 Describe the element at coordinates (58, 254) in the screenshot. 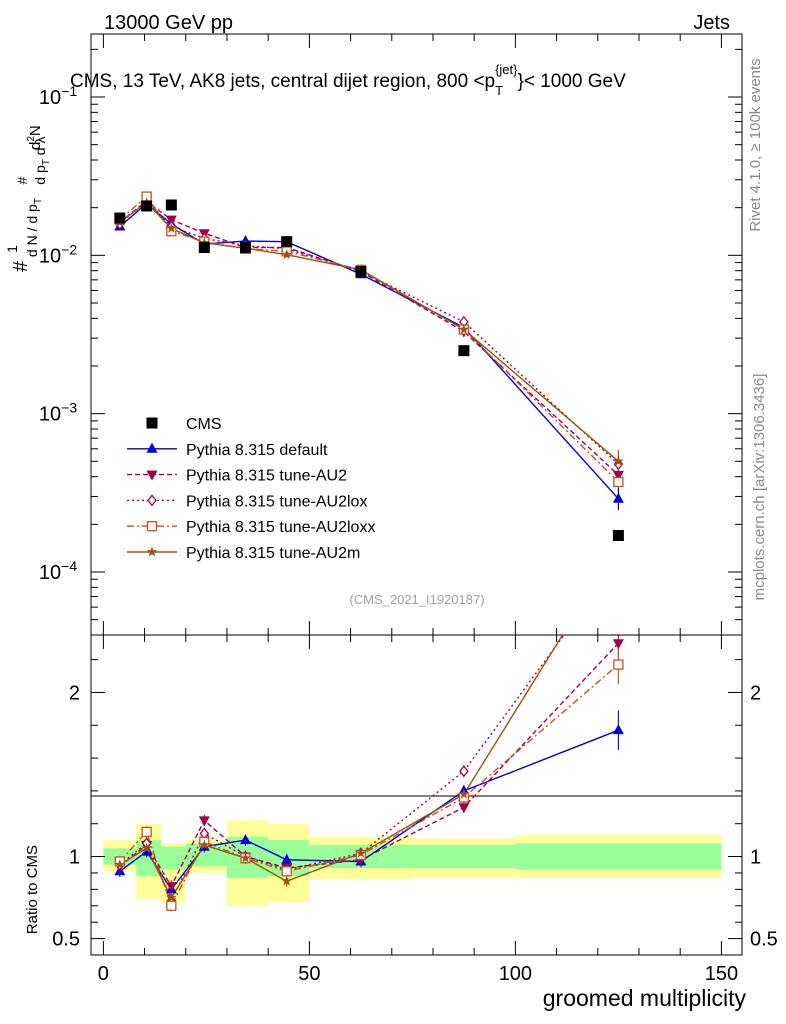

I see `y-tick-label-top-1: 10⁻²` at that location.